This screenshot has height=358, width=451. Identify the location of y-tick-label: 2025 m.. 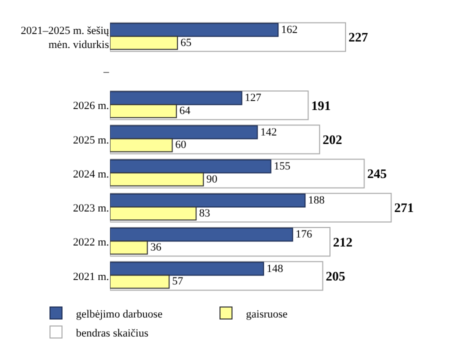
(91, 140).